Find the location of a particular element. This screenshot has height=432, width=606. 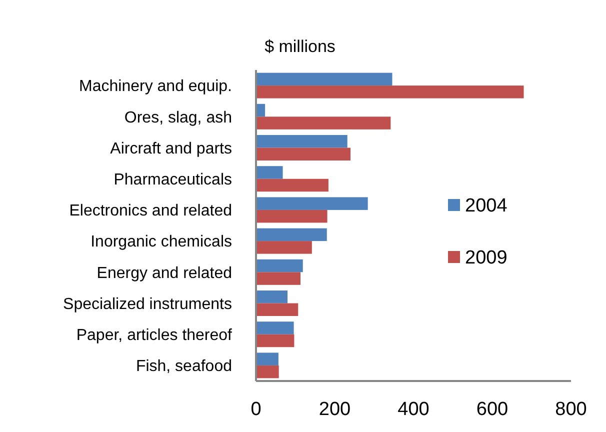

y-tick-label: Machinery and equip. is located at coordinates (155, 87).